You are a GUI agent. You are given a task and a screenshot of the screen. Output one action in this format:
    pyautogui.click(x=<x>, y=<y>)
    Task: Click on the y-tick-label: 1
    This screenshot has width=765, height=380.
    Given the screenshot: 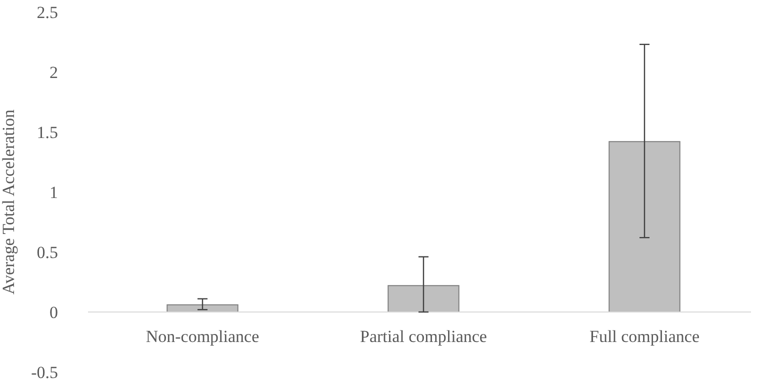 What is the action you would take?
    pyautogui.click(x=54, y=192)
    